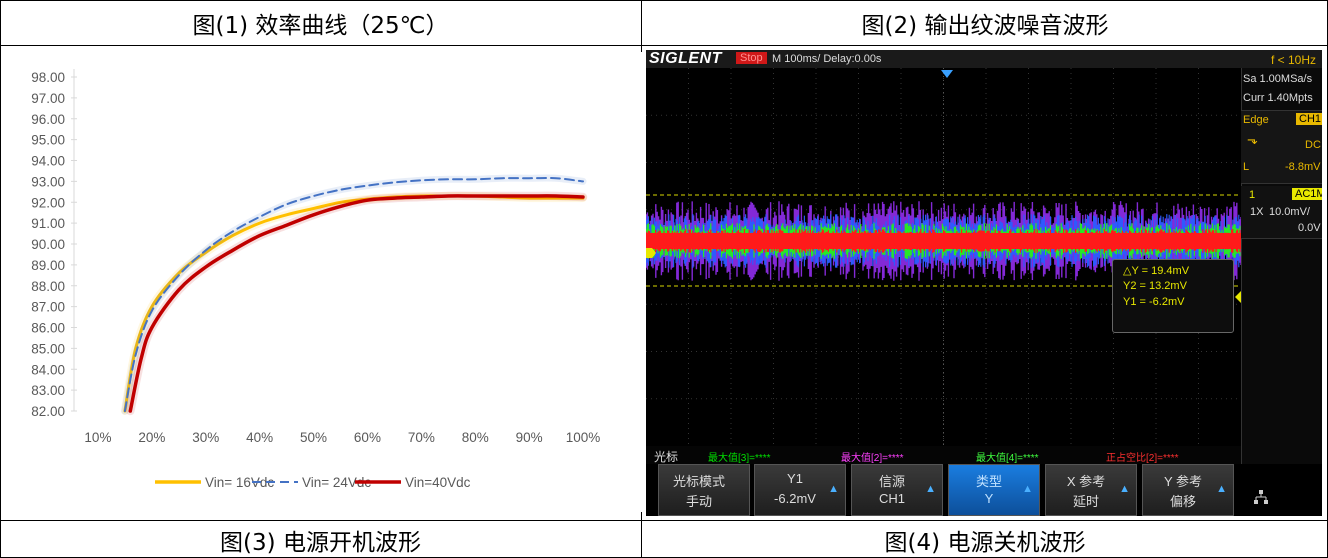  What do you see at coordinates (1293, 60) in the screenshot?
I see `trigger-freq: f < 10Hz` at bounding box center [1293, 60].